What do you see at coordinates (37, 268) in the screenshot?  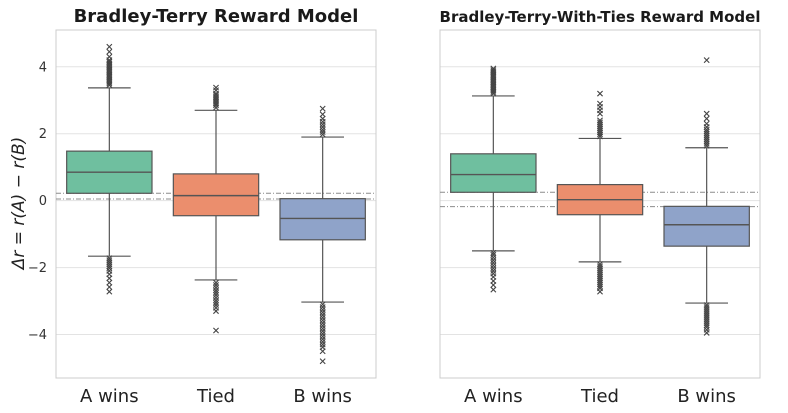 I see `y-tick-label: −2` at bounding box center [37, 268].